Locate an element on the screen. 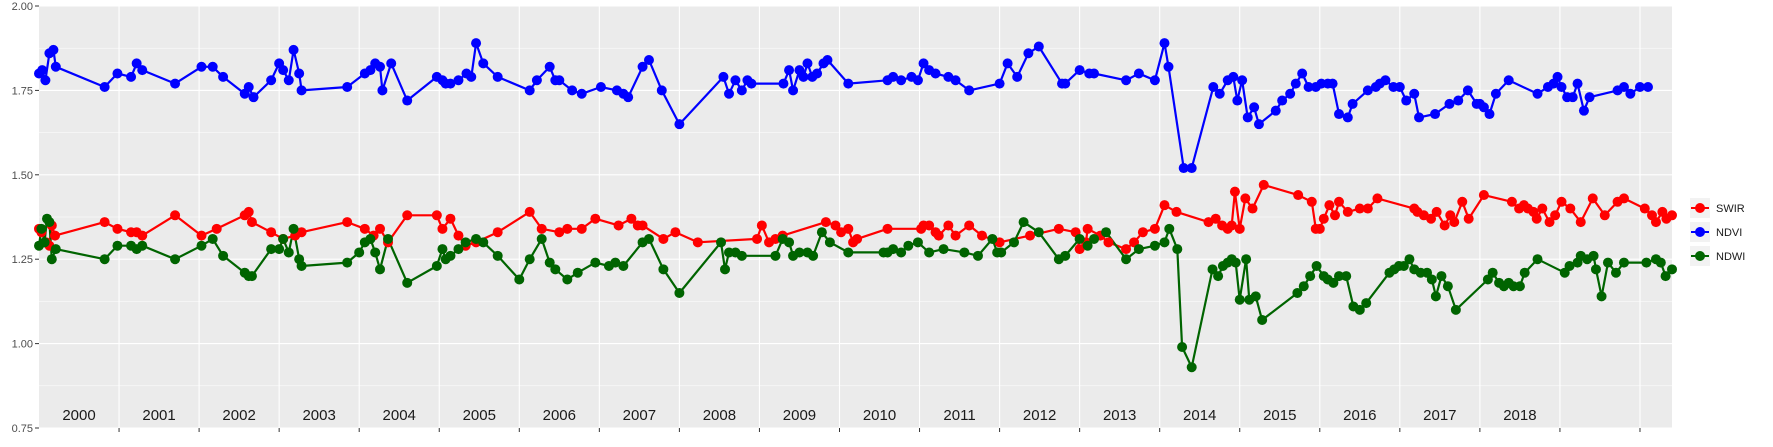  year-label: 2009 is located at coordinates (799, 415).